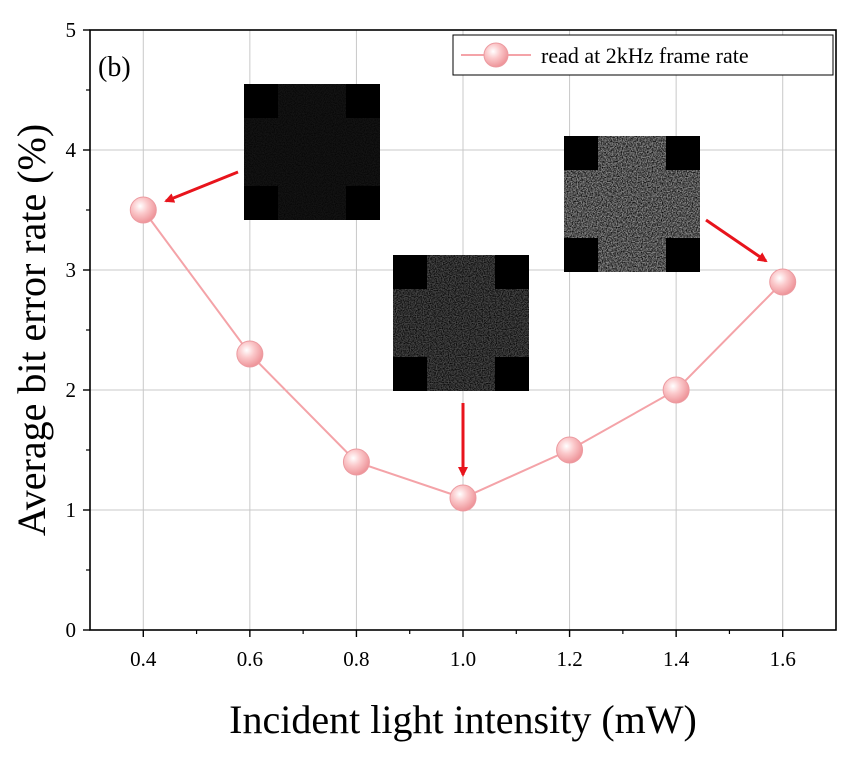  I want to click on legend-marker, so click(496, 55).